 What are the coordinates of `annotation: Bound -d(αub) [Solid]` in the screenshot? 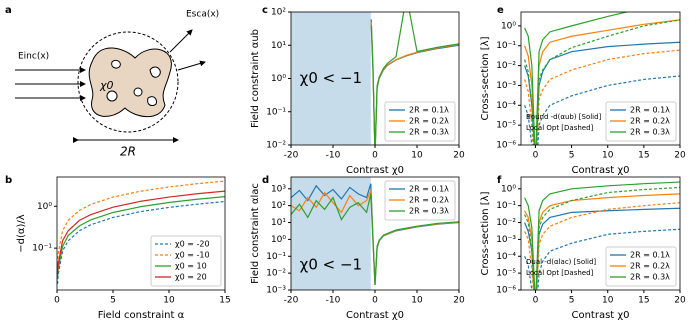 It's located at (564, 117).